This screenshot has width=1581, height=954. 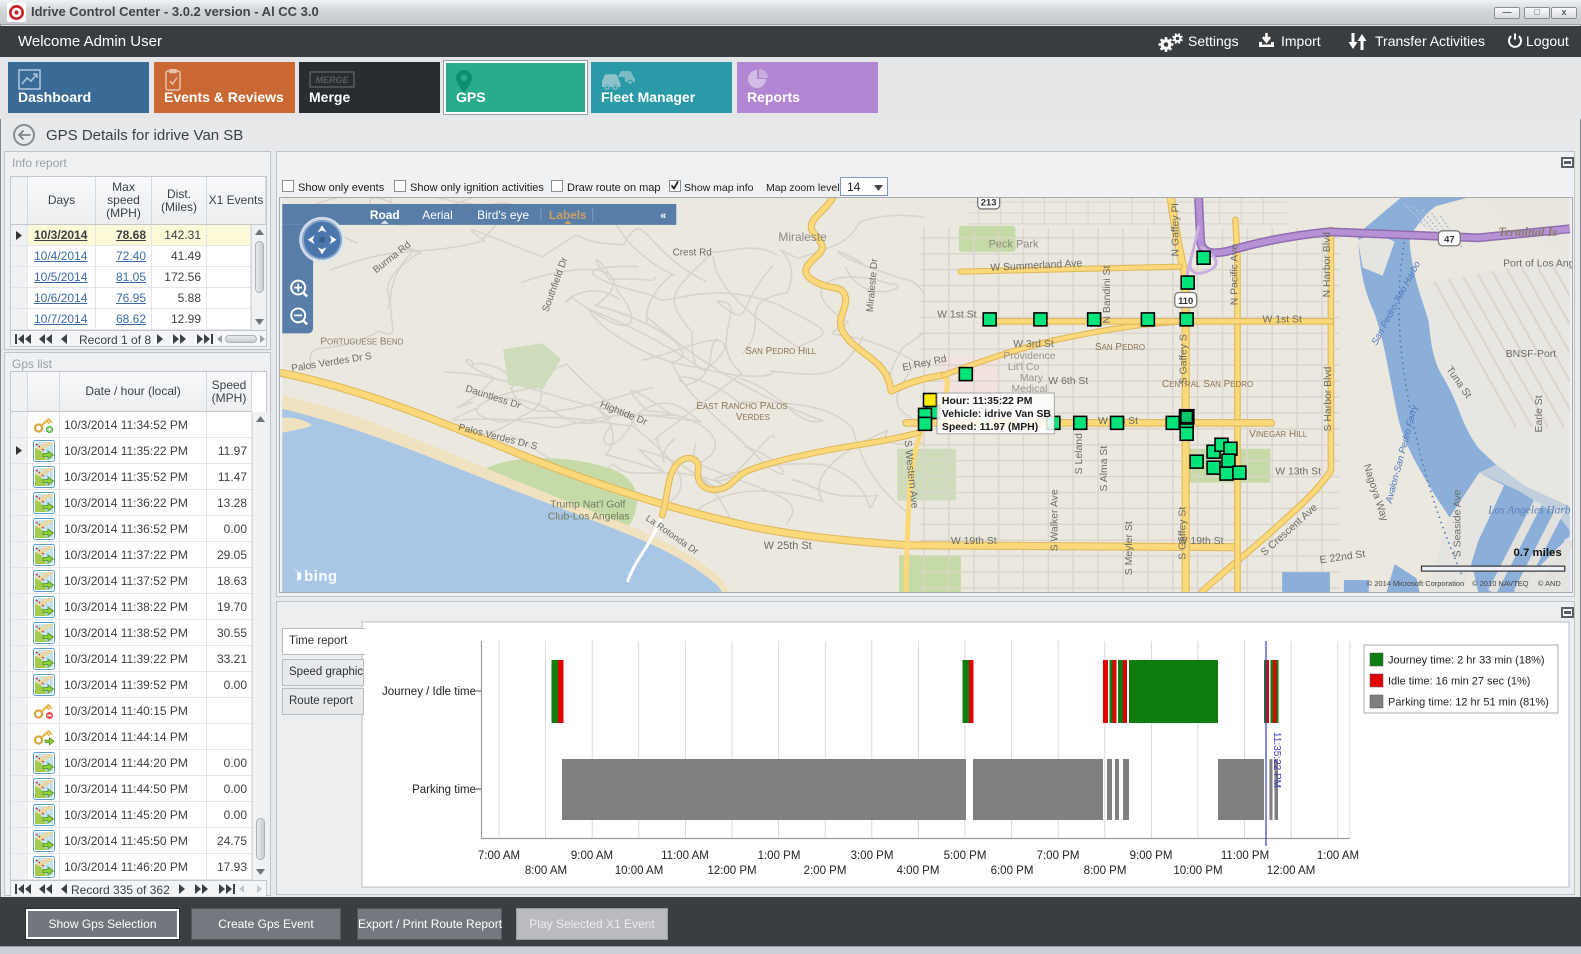 I want to click on svg-text: 5:00 PM, so click(x=965, y=856).